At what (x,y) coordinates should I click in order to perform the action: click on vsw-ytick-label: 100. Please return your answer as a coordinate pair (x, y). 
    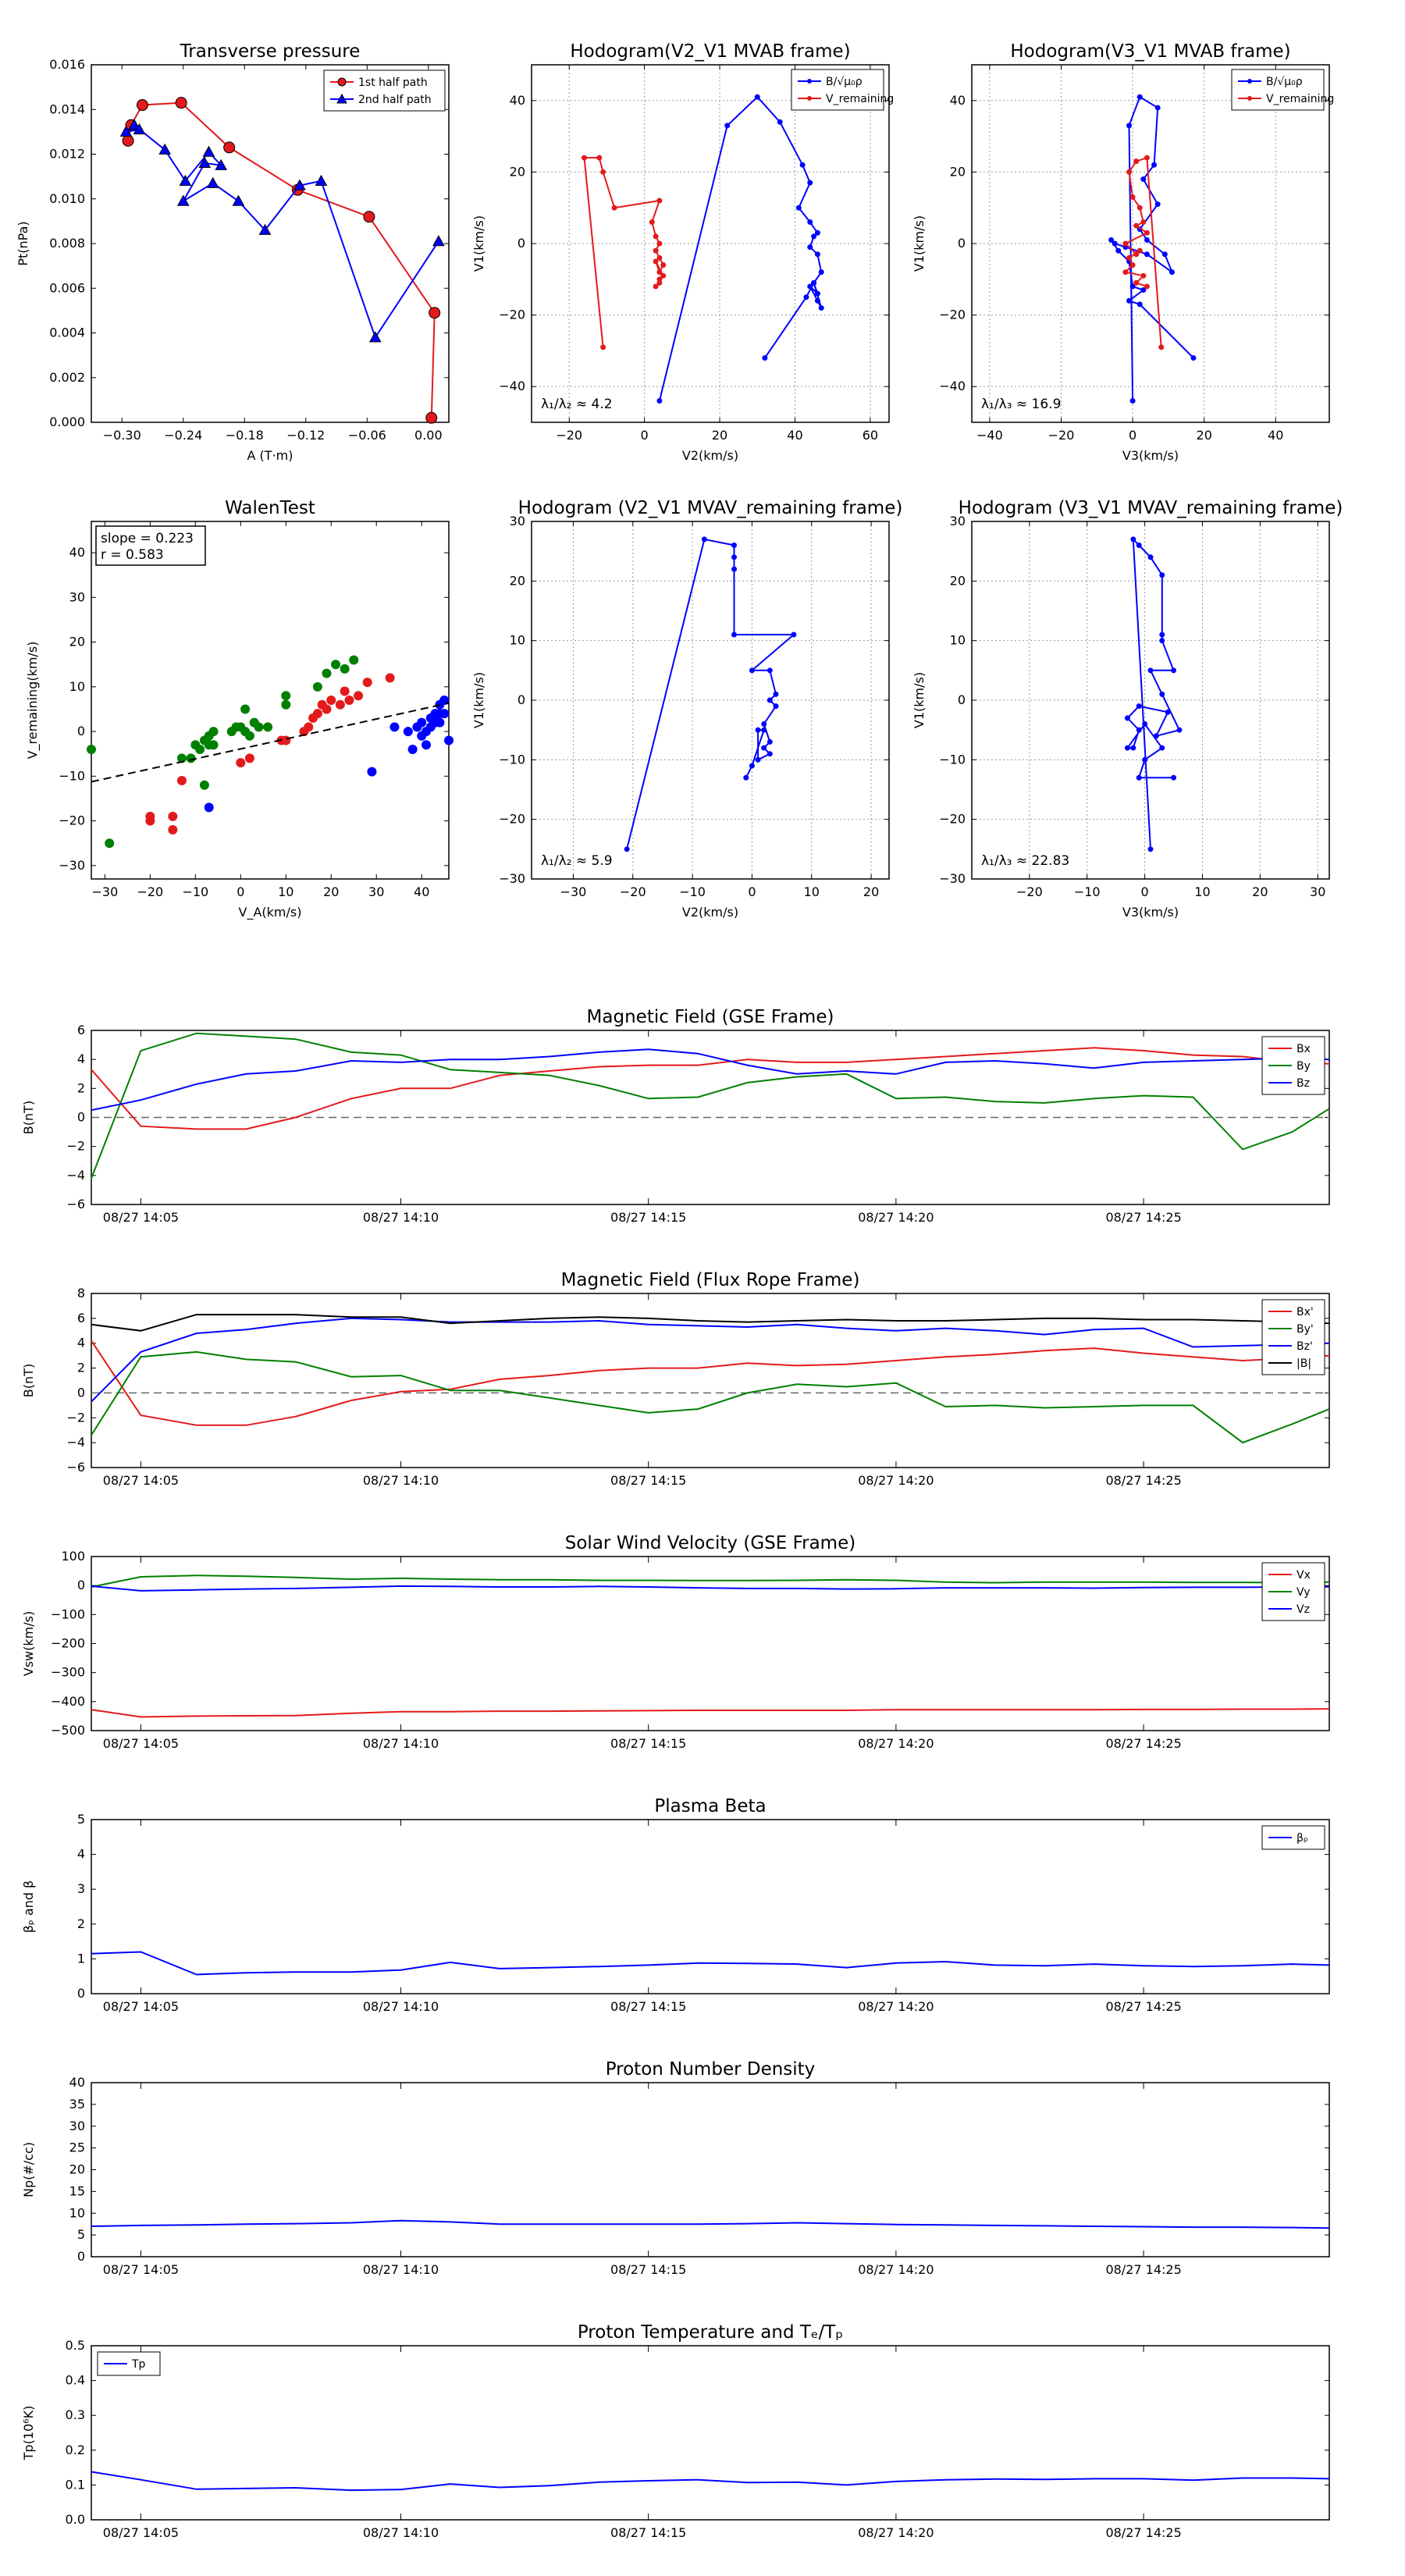
    Looking at the image, I should click on (73, 1556).